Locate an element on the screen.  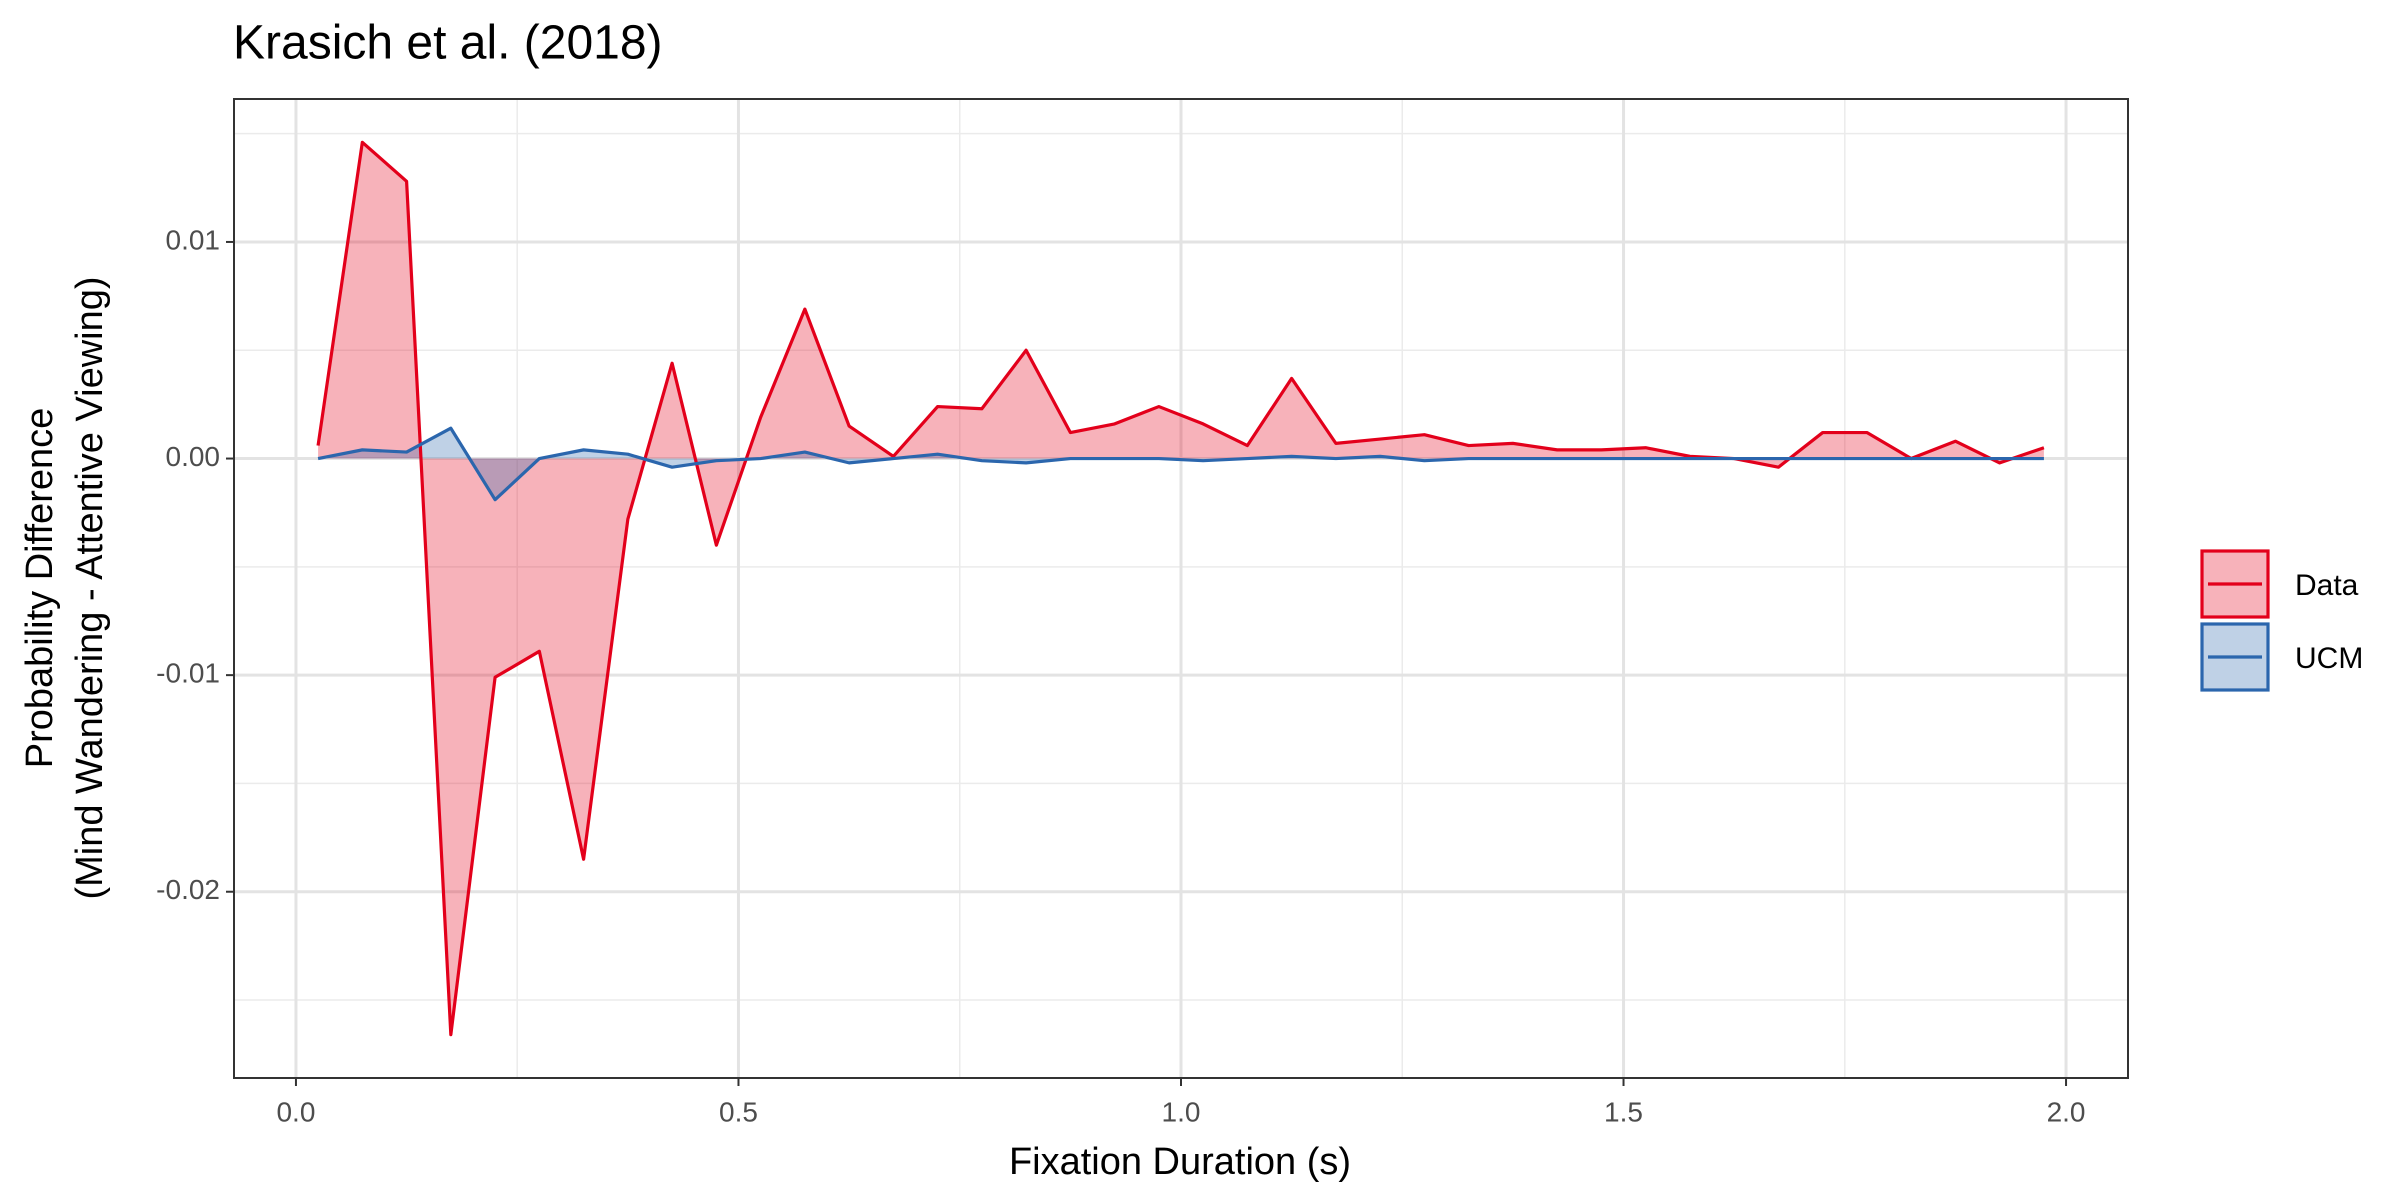
x-tick-label: 1.0 is located at coordinates (1181, 1111).